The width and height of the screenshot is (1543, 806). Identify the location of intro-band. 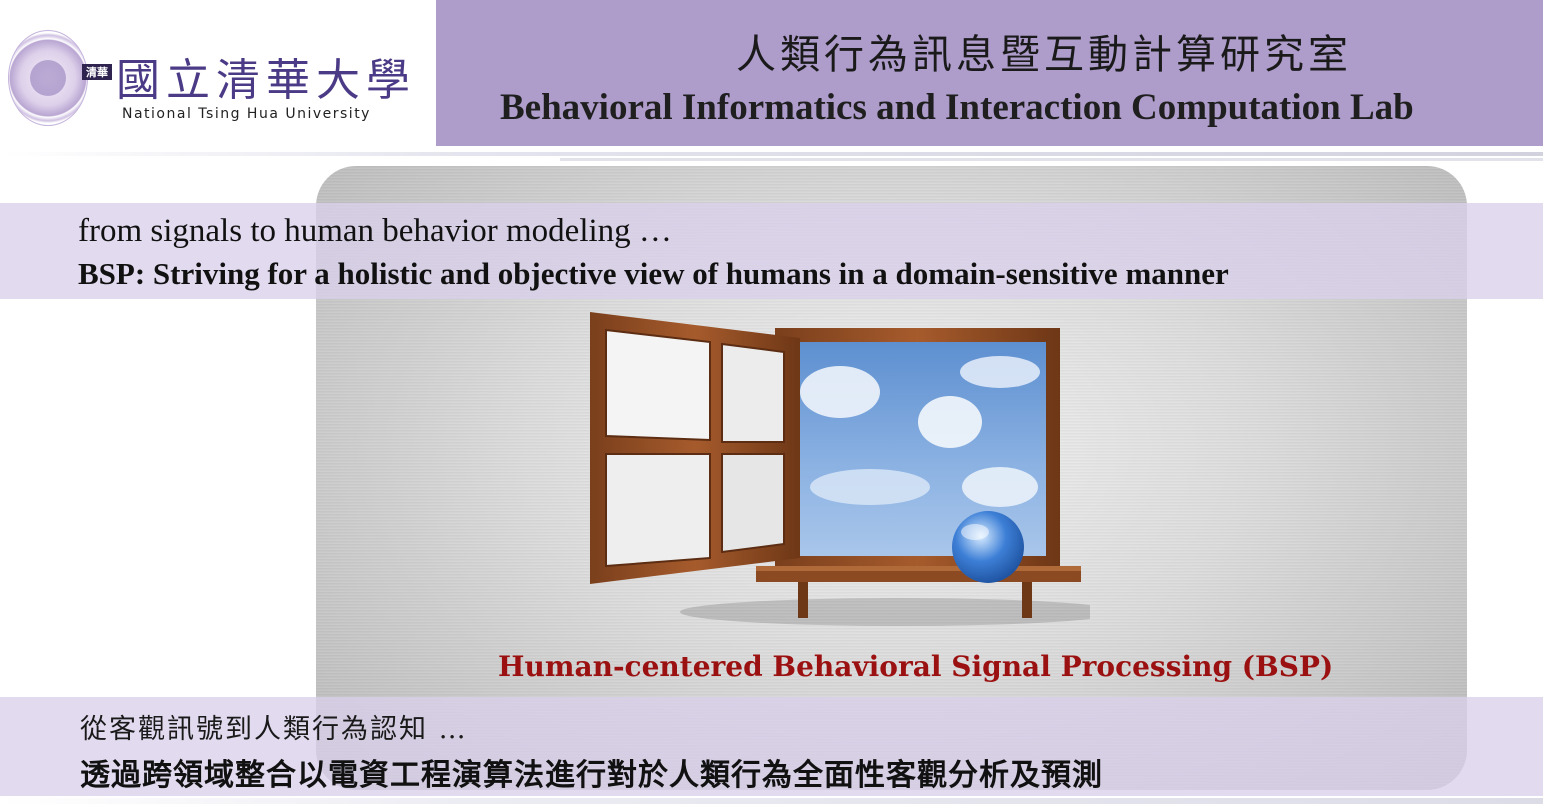
(771, 251).